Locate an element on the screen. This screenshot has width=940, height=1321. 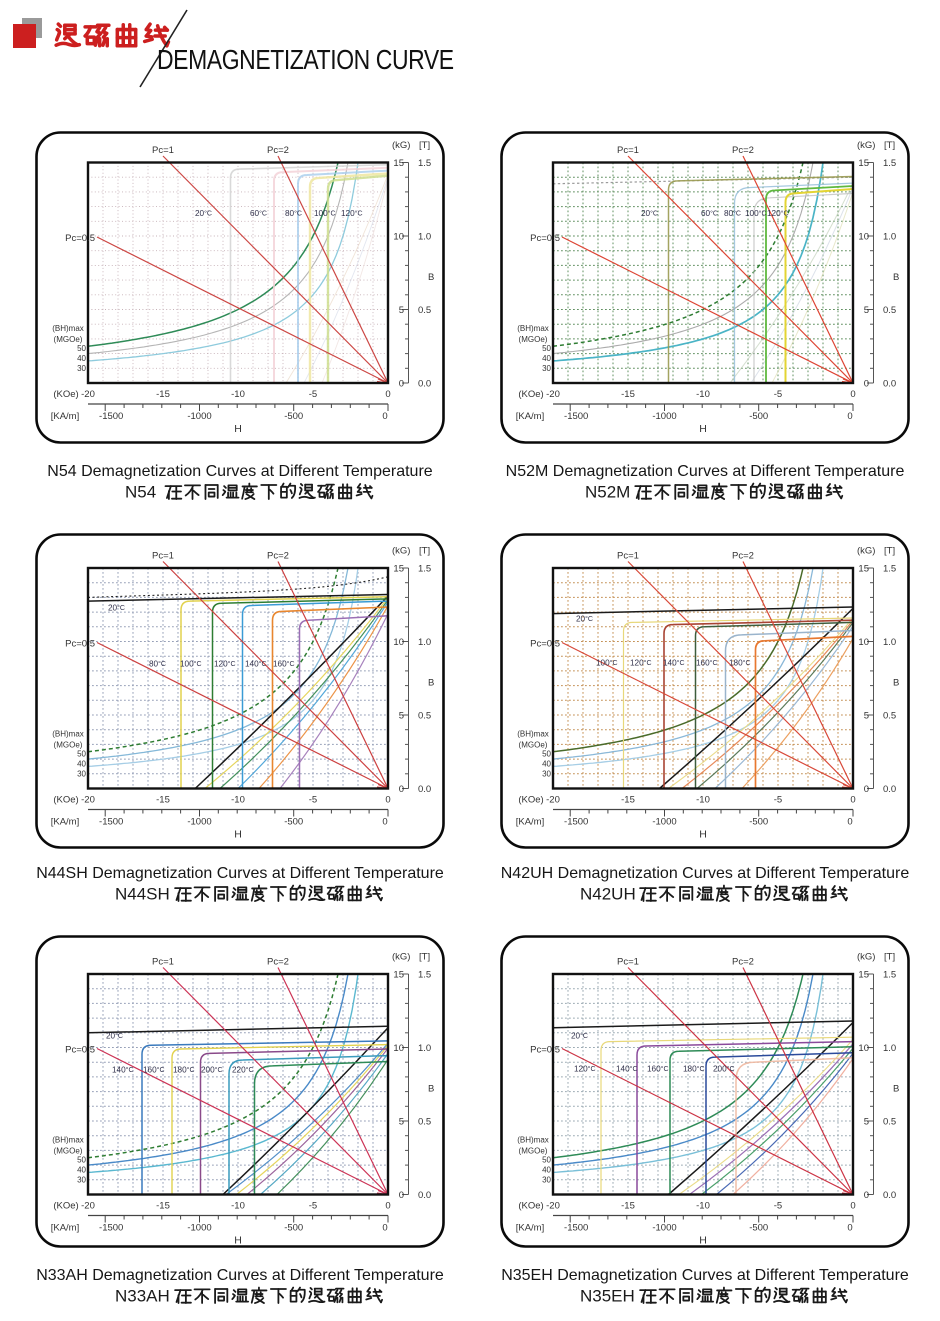
svg-text: 120°C is located at coordinates (778, 213).